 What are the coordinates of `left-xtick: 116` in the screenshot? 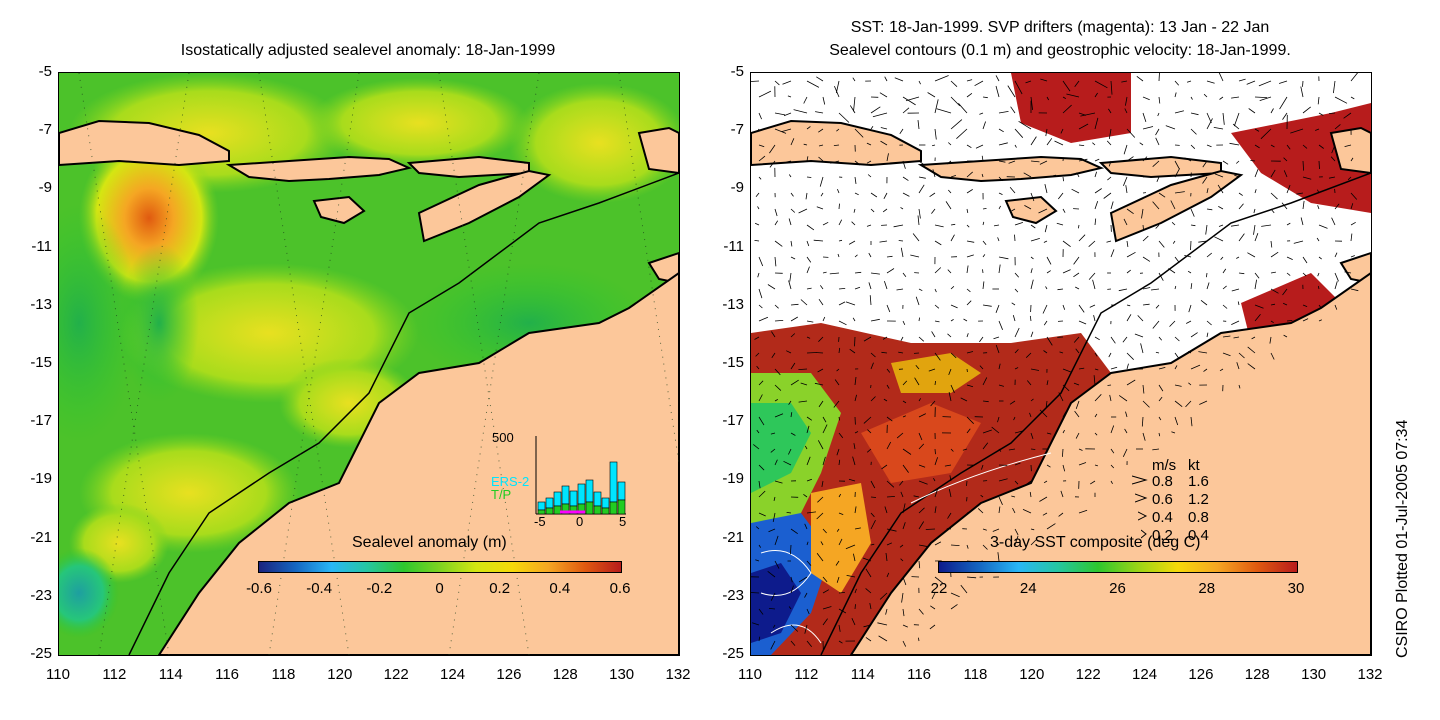 It's located at (227, 674).